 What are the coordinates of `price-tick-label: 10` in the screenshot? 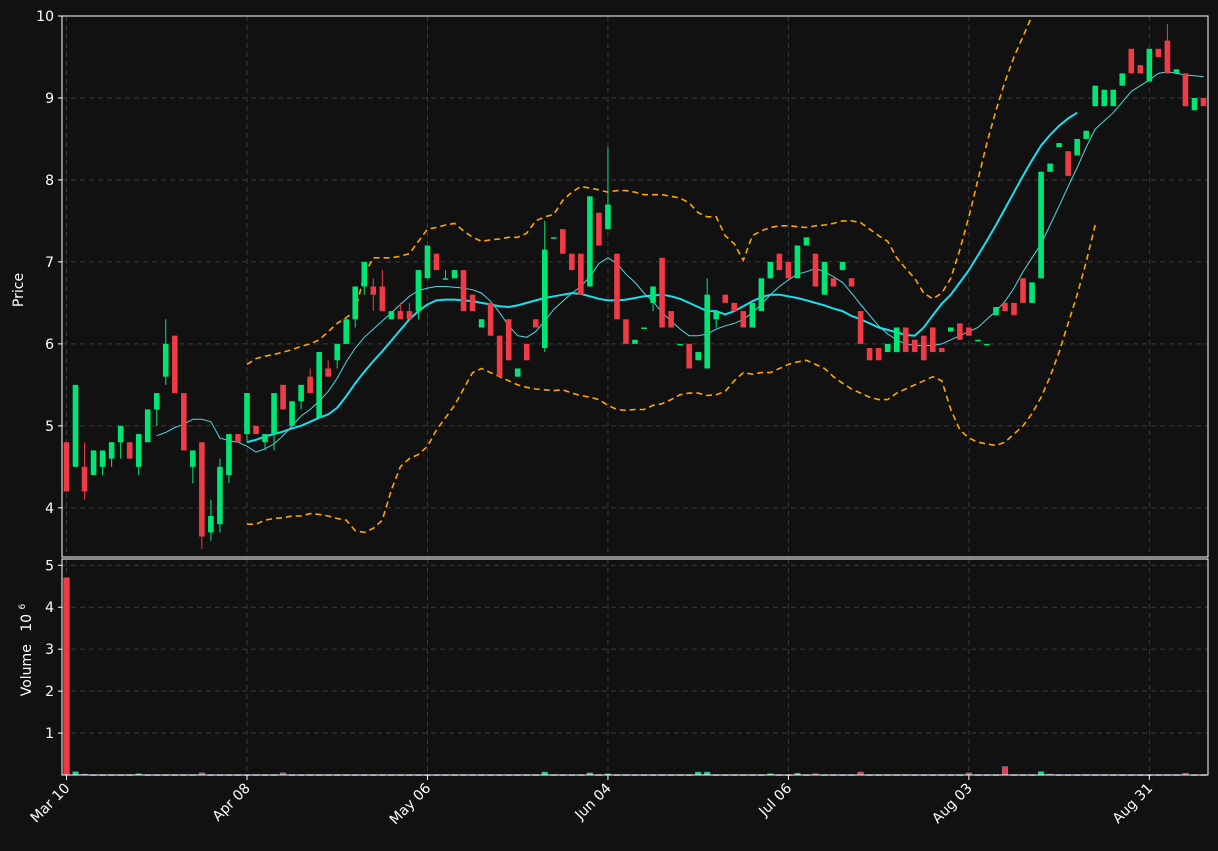 It's located at (45, 17).